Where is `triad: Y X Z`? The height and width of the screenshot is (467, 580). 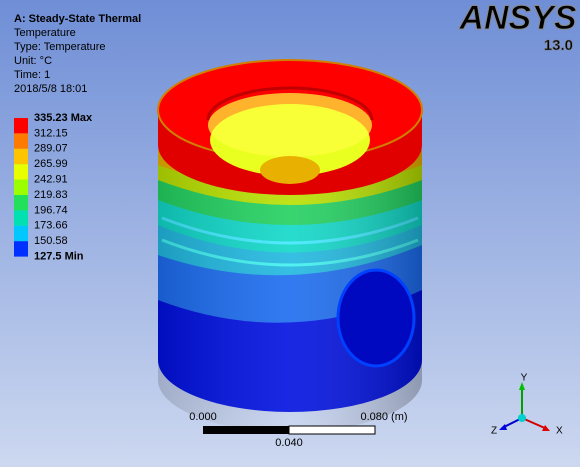
triad: Y X Z is located at coordinates (527, 405).